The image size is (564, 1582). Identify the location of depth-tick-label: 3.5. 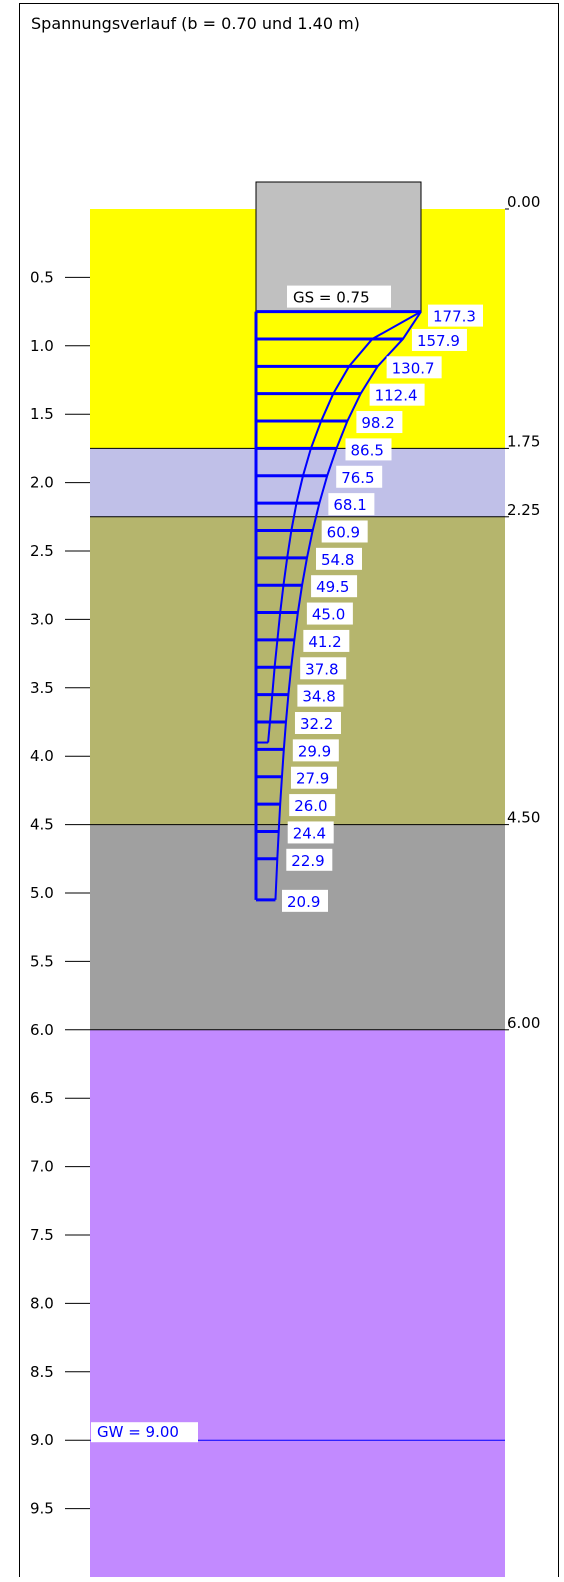
(42, 688).